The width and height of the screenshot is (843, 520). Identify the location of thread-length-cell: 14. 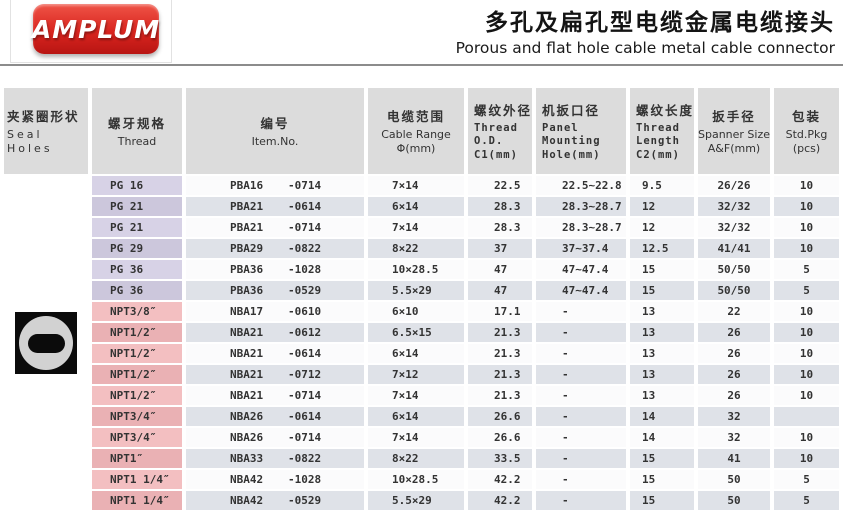
(662, 437).